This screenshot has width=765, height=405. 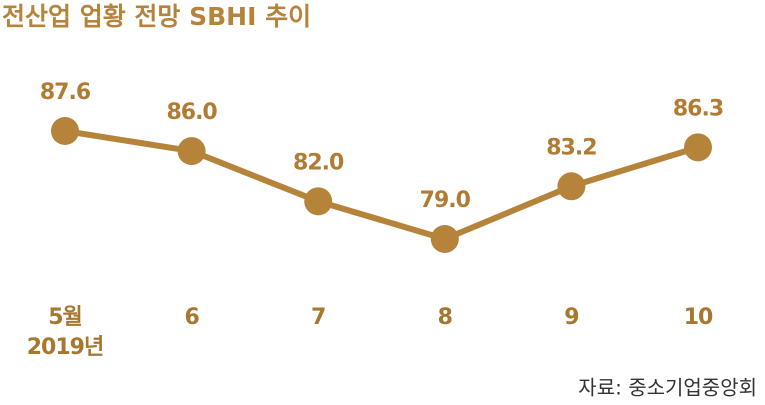 What do you see at coordinates (65, 347) in the screenshot?
I see `year-label: 2019년` at bounding box center [65, 347].